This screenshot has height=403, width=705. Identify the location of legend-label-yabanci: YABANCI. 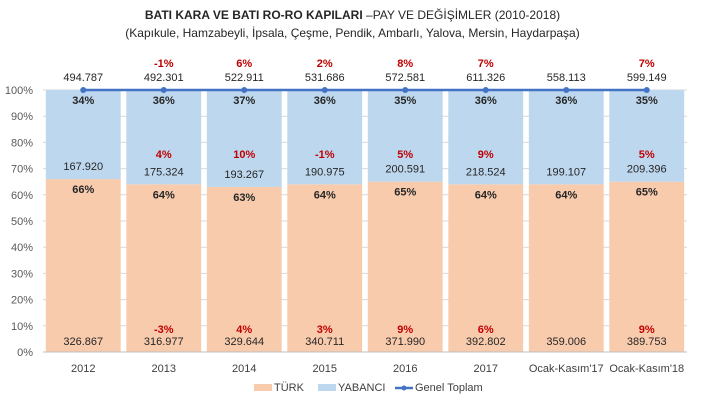
(361, 388).